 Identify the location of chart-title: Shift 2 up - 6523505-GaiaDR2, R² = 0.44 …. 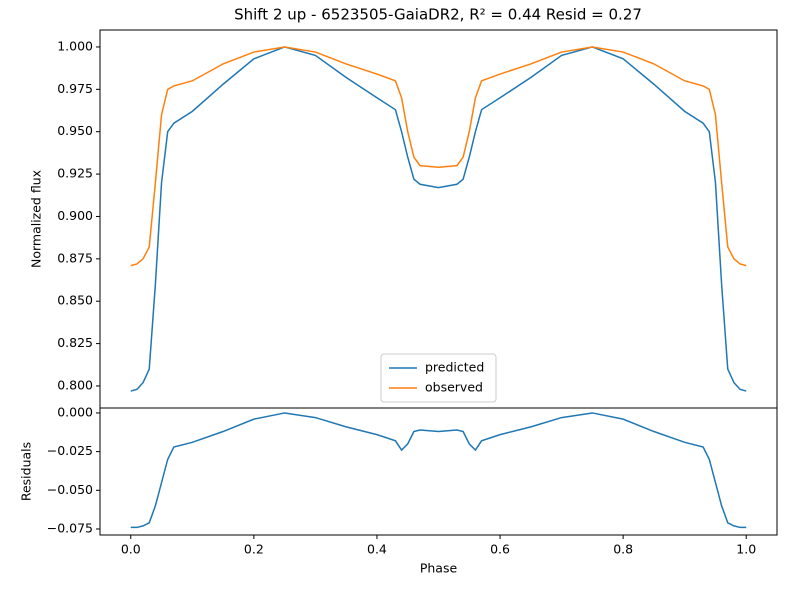
(438, 15).